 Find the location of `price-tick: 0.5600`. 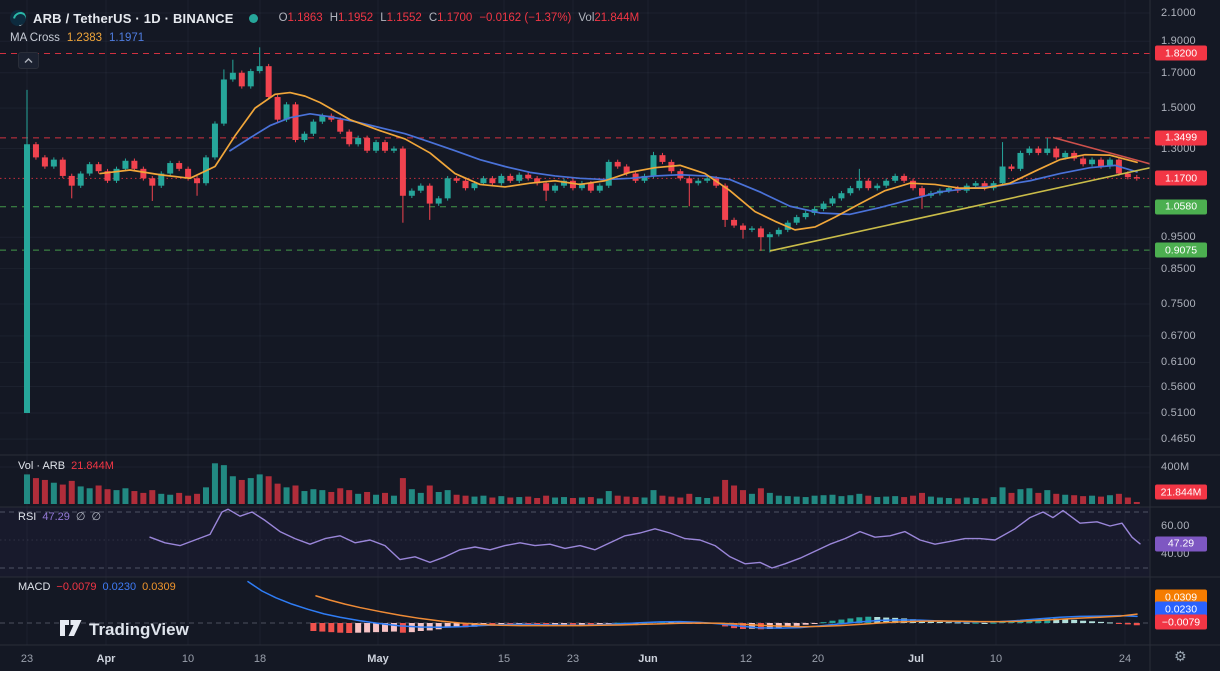

price-tick: 0.5600 is located at coordinates (1178, 386).